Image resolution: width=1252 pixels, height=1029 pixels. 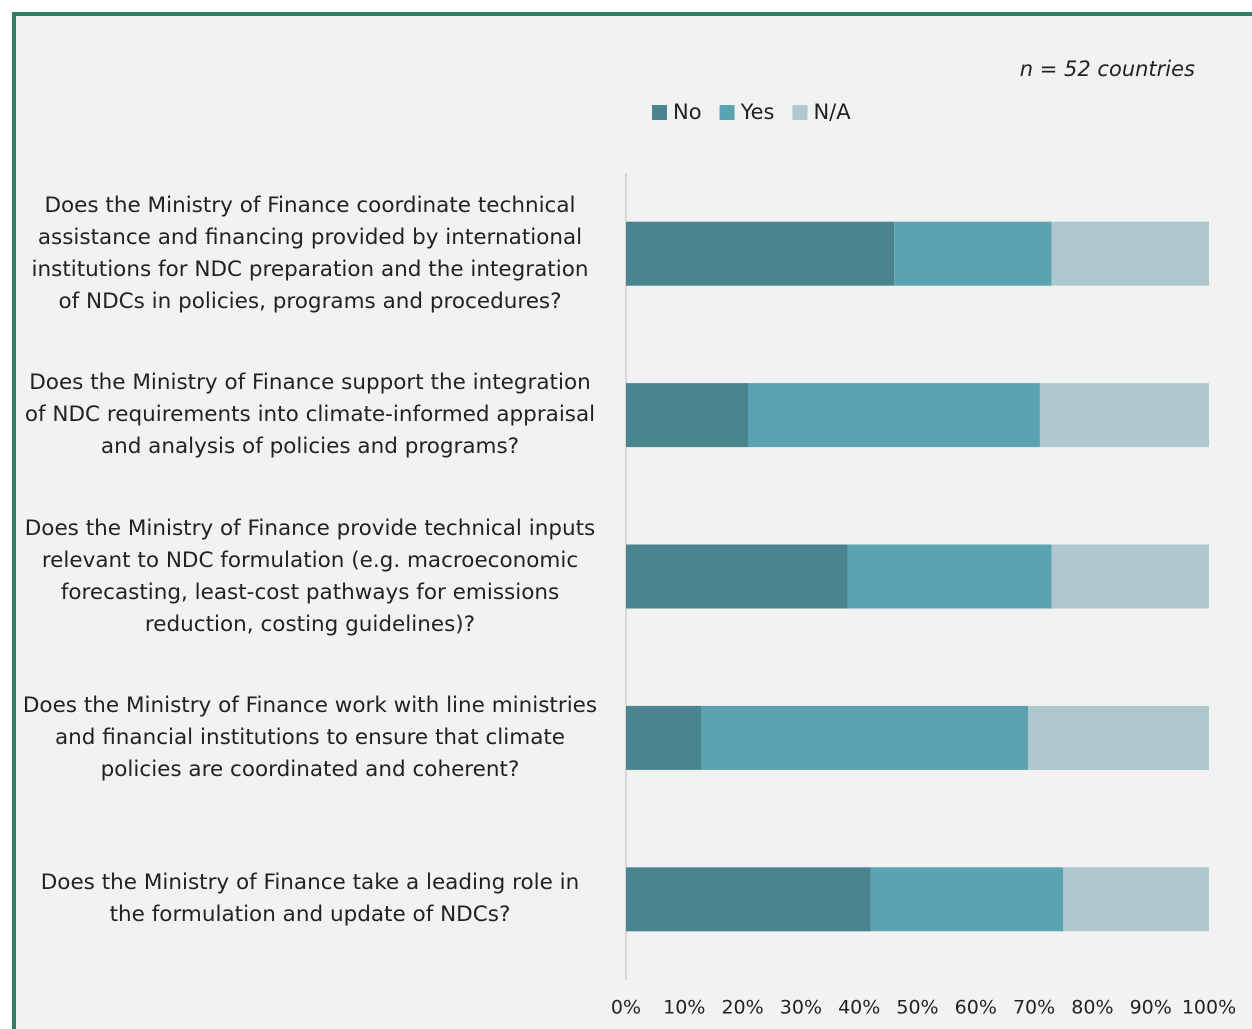 What do you see at coordinates (832, 112) in the screenshot?
I see `legend-label: N/A` at bounding box center [832, 112].